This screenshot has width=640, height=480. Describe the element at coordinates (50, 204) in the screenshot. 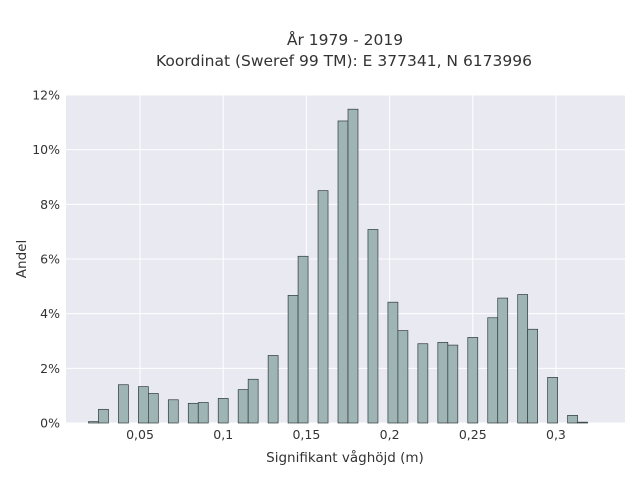

I see `y-tick-label: 8%` at that location.